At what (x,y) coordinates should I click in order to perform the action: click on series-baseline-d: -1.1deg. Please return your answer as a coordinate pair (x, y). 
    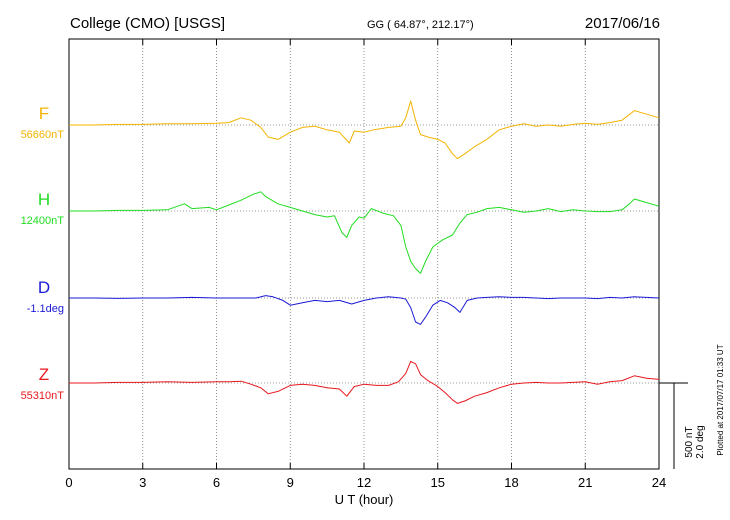
    Looking at the image, I should click on (45, 309).